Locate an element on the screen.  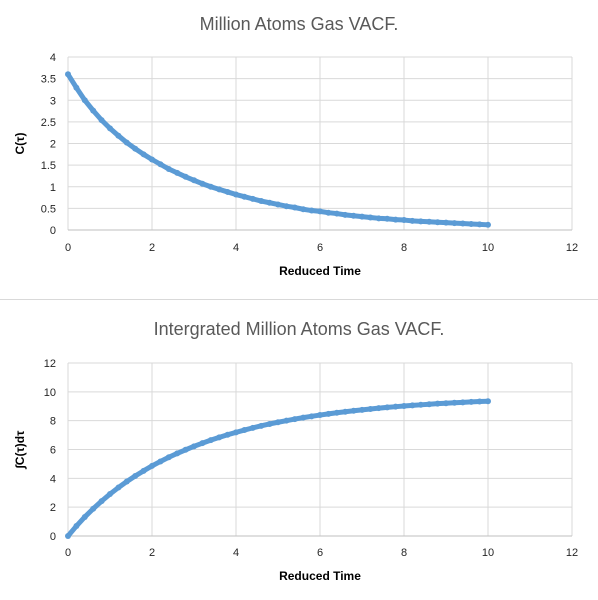
y-tick-label: 1.5 is located at coordinates (48, 166).